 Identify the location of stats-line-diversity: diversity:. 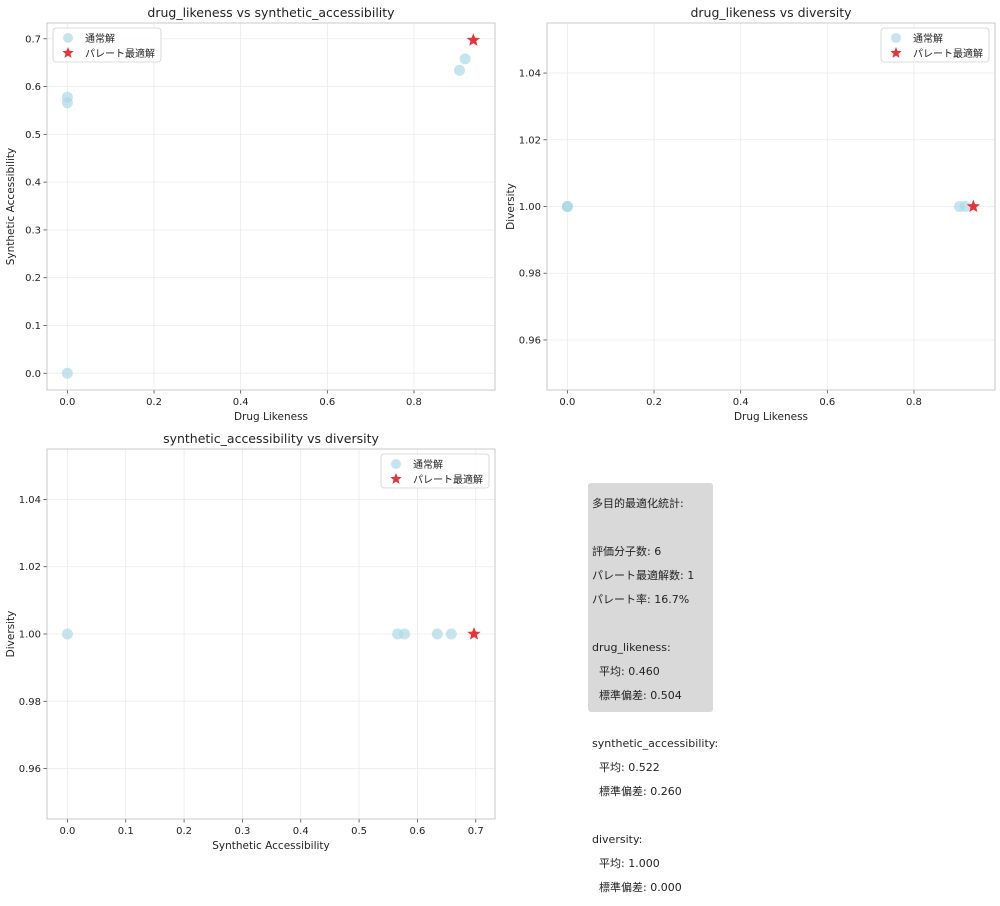
(617, 839).